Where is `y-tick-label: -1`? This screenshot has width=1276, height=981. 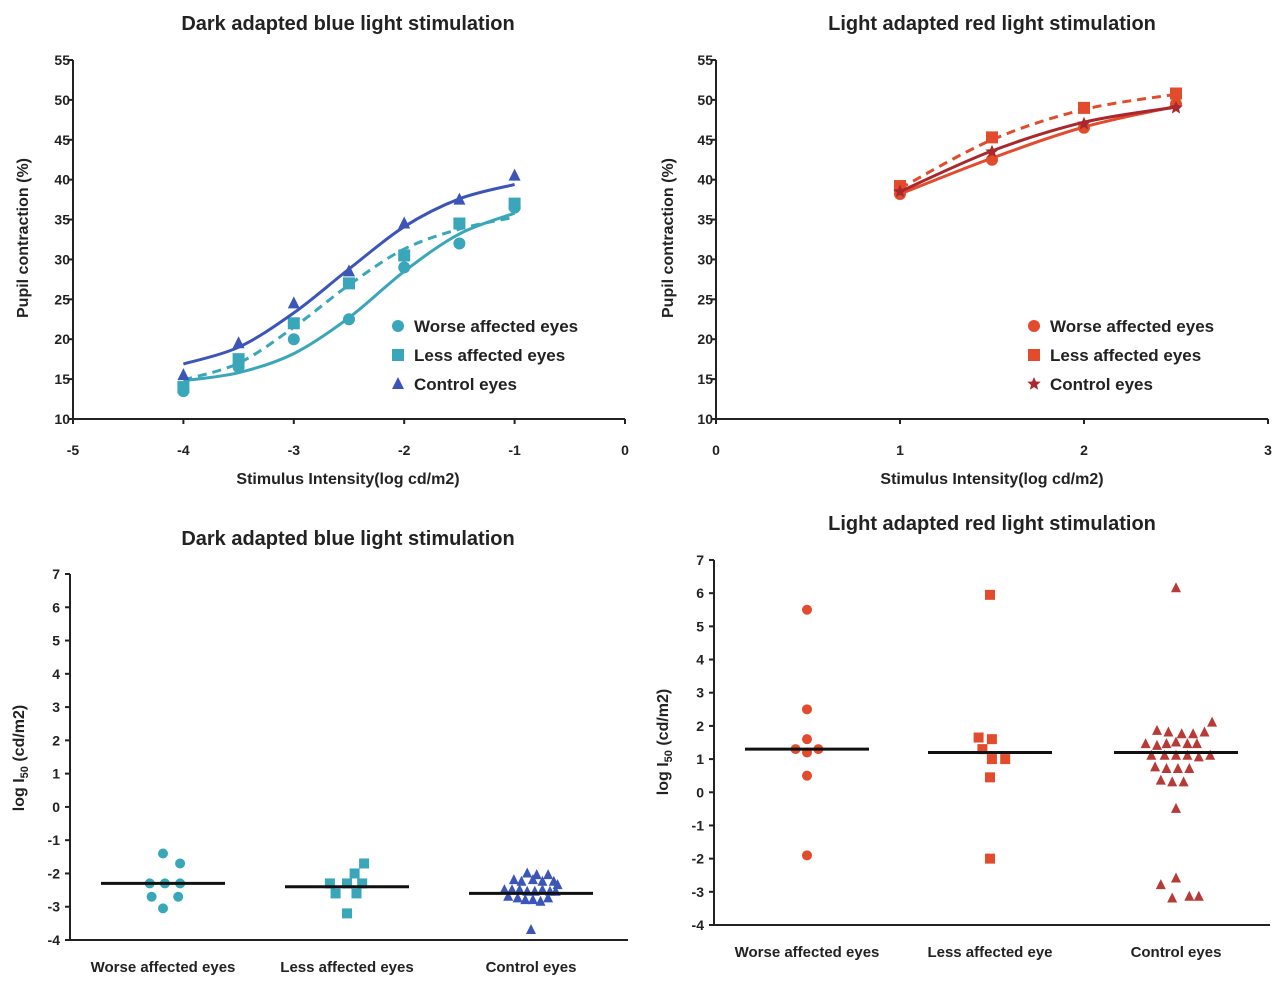 y-tick-label: -1 is located at coordinates (698, 825).